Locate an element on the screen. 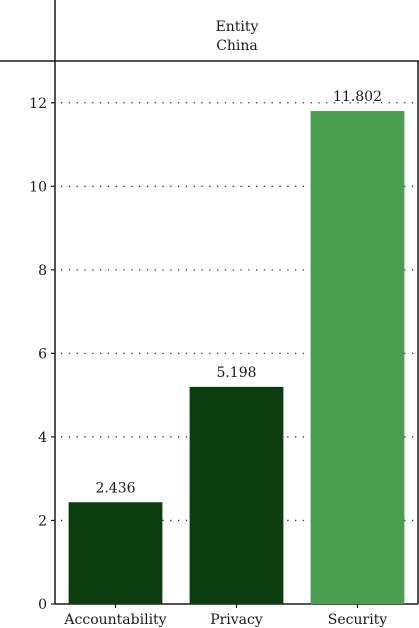  y-tick-label: 2 is located at coordinates (42, 521).